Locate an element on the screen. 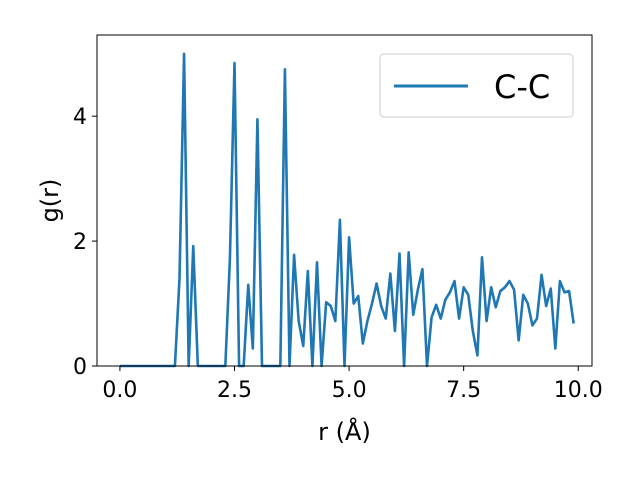 The image size is (640, 480). y-tick-label: 2 is located at coordinates (80, 242).